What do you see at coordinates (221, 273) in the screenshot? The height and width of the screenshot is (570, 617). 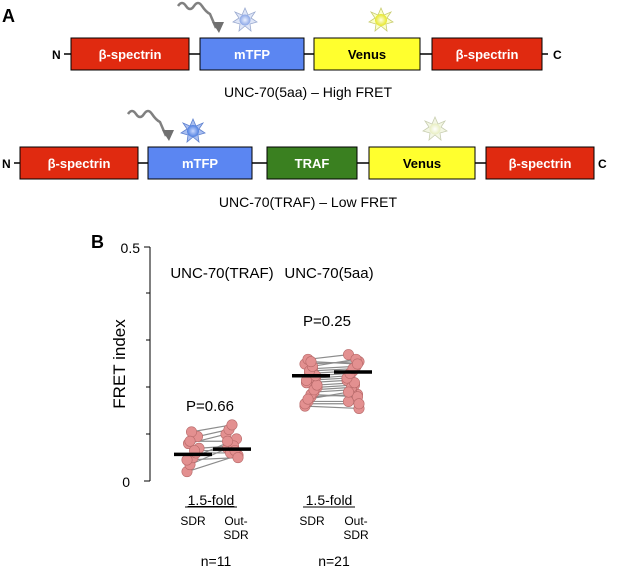 I see `group-title-traf: UNC-70(TRAF)` at bounding box center [221, 273].